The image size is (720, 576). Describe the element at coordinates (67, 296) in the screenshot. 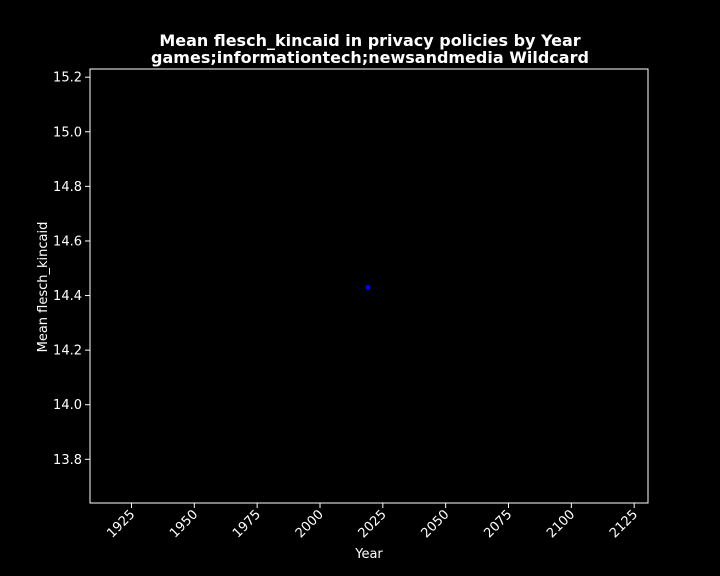

I see `y-tick-label: 14.4` at that location.